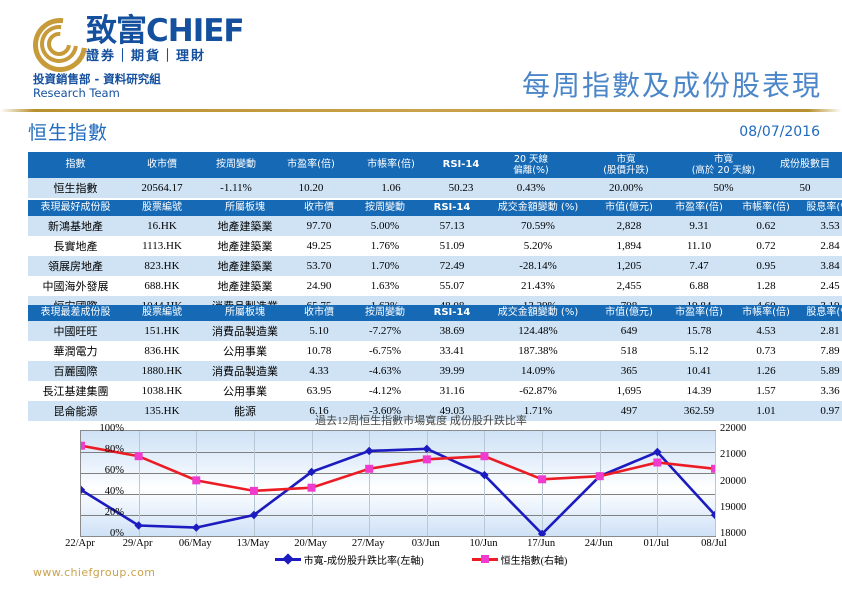 The width and height of the screenshot is (842, 595). What do you see at coordinates (319, 286) in the screenshot?
I see `stock-close: 24.90` at bounding box center [319, 286].